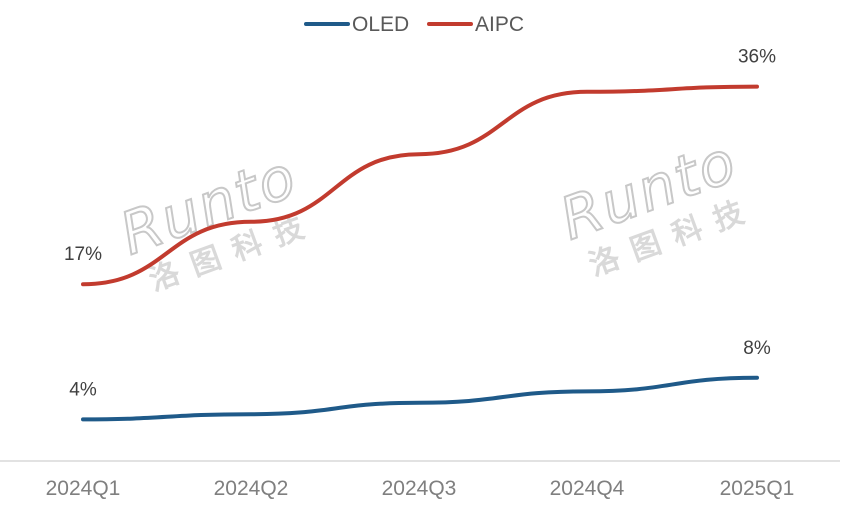 Image resolution: width=850 pixels, height=511 pixels. Describe the element at coordinates (587, 488) in the screenshot. I see `x-tick-label: 2024Q4` at that location.